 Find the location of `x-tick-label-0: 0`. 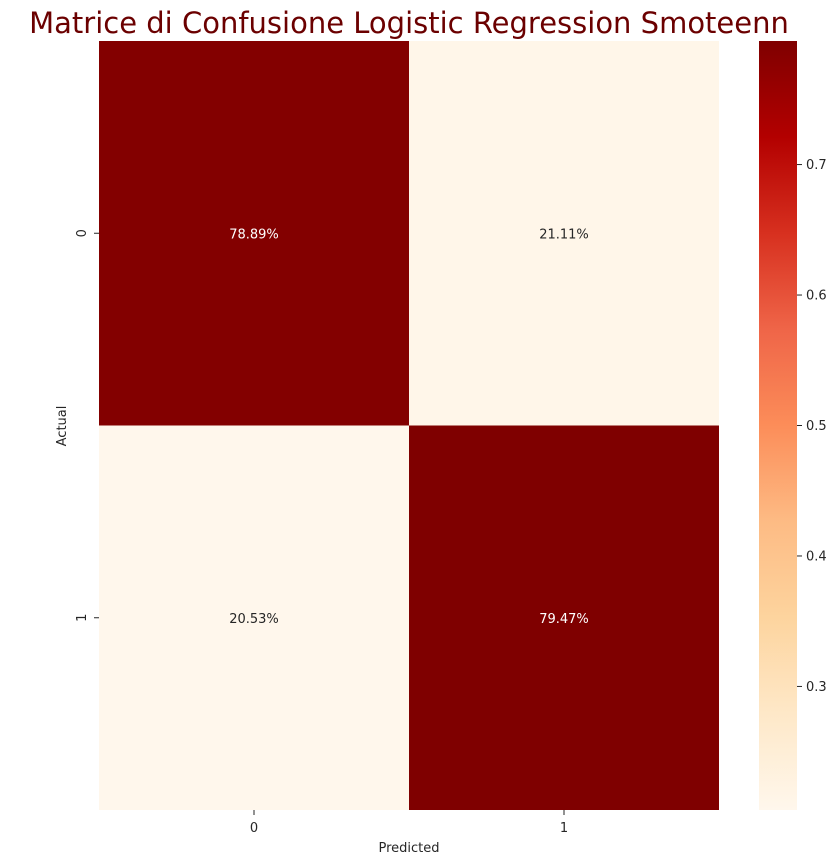

x-tick-label-0: 0 is located at coordinates (254, 828).